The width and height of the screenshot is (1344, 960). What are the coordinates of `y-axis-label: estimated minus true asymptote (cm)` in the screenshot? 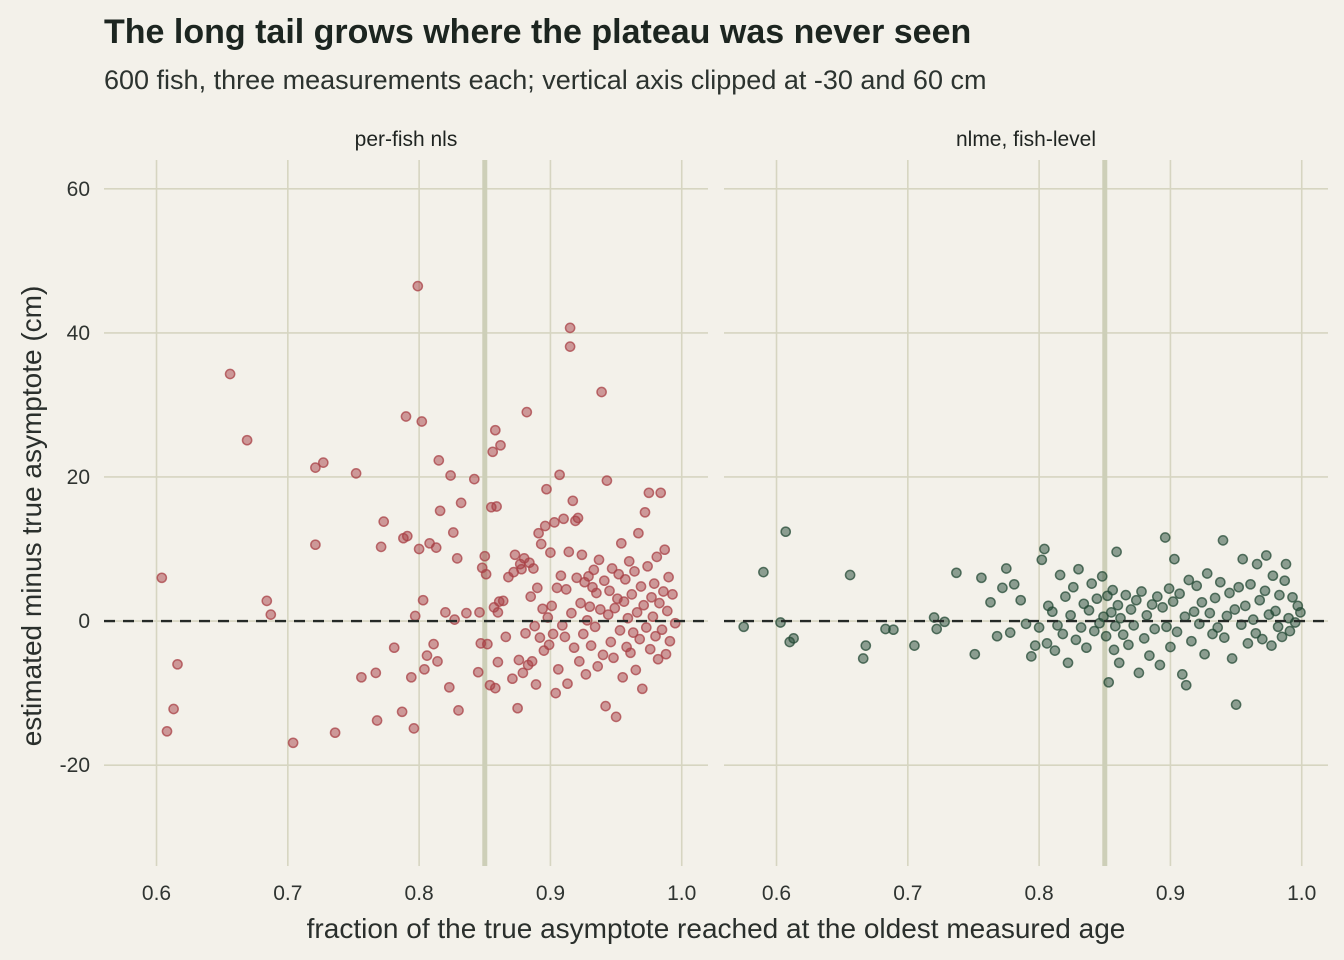 It's located at (31, 516).